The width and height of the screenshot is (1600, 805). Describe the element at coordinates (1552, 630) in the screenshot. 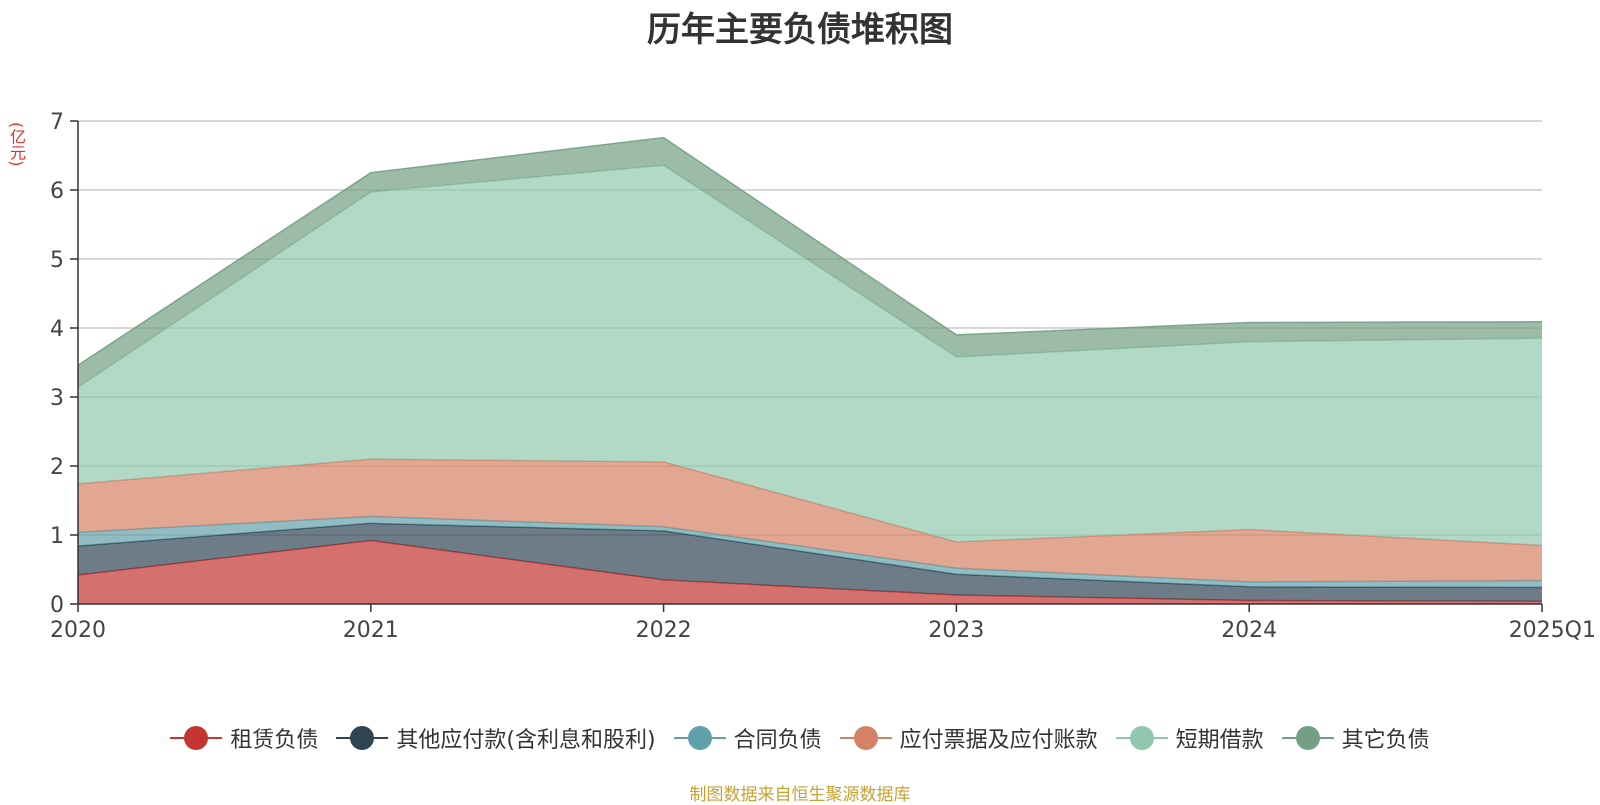

I see `x-tick-label: 2025Q1` at that location.